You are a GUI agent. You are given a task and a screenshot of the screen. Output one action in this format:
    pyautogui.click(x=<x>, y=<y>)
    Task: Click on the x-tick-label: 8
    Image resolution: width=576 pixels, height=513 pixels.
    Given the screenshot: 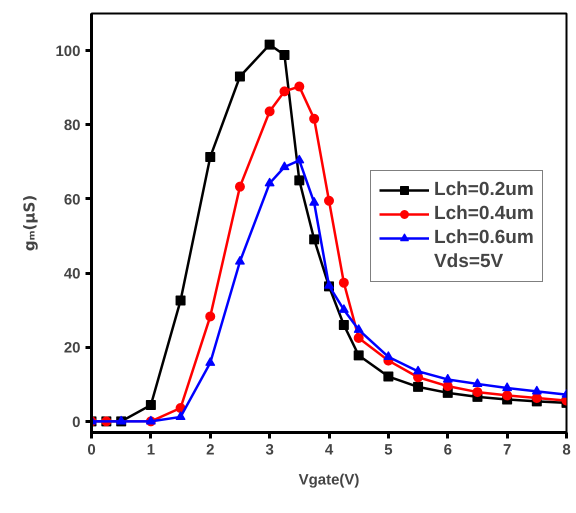 What is the action you would take?
    pyautogui.click(x=566, y=450)
    